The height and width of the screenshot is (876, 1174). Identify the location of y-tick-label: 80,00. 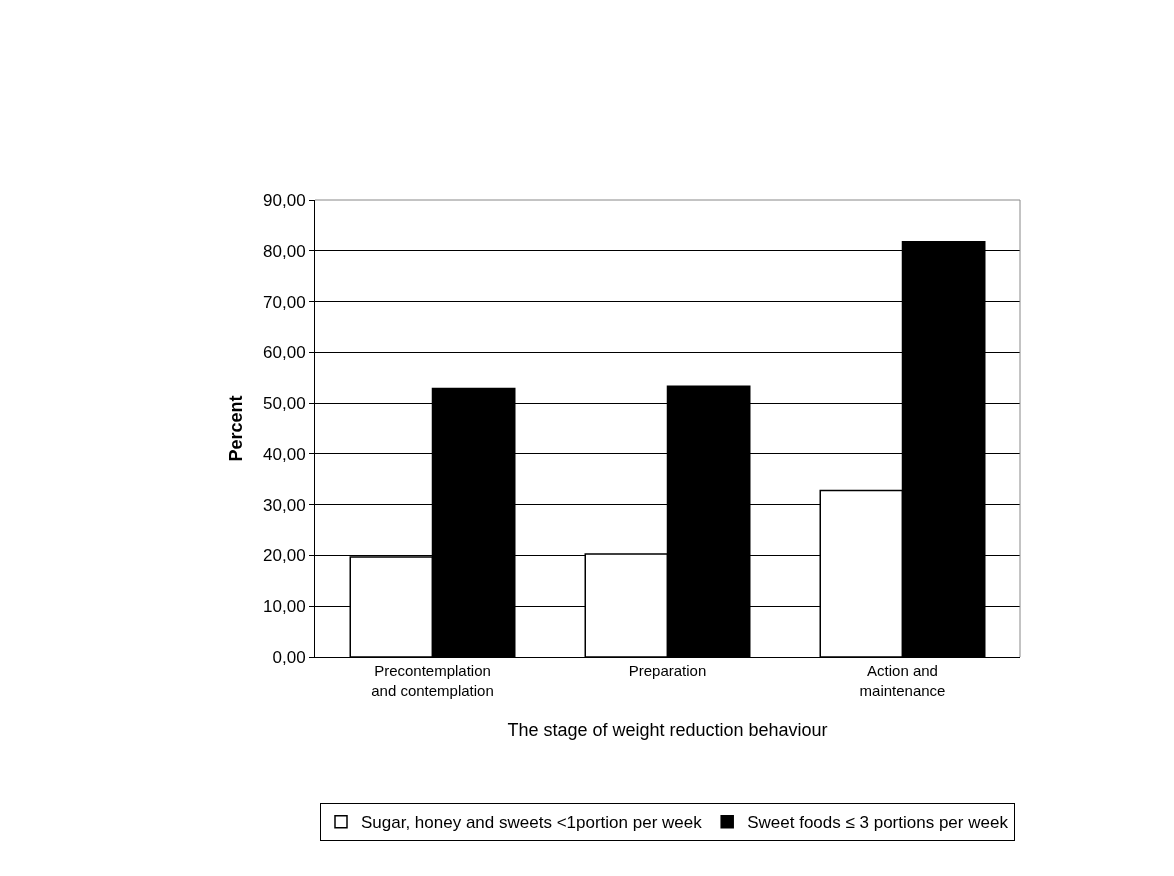
(284, 251).